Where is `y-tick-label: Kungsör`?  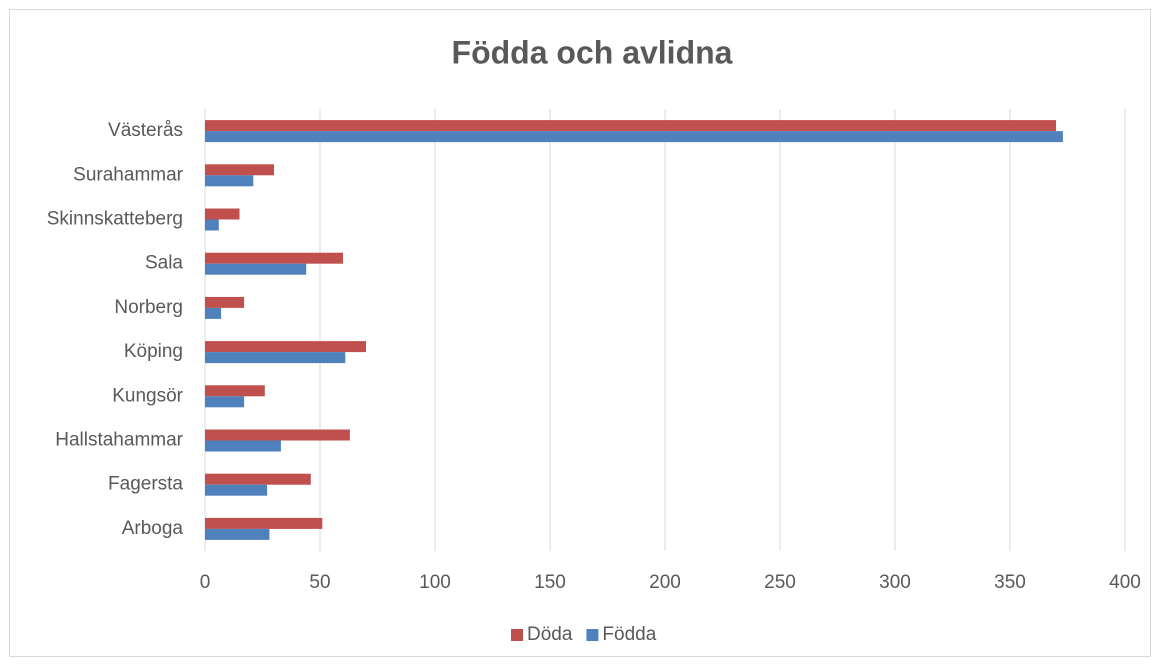 y-tick-label: Kungsör is located at coordinates (147, 395).